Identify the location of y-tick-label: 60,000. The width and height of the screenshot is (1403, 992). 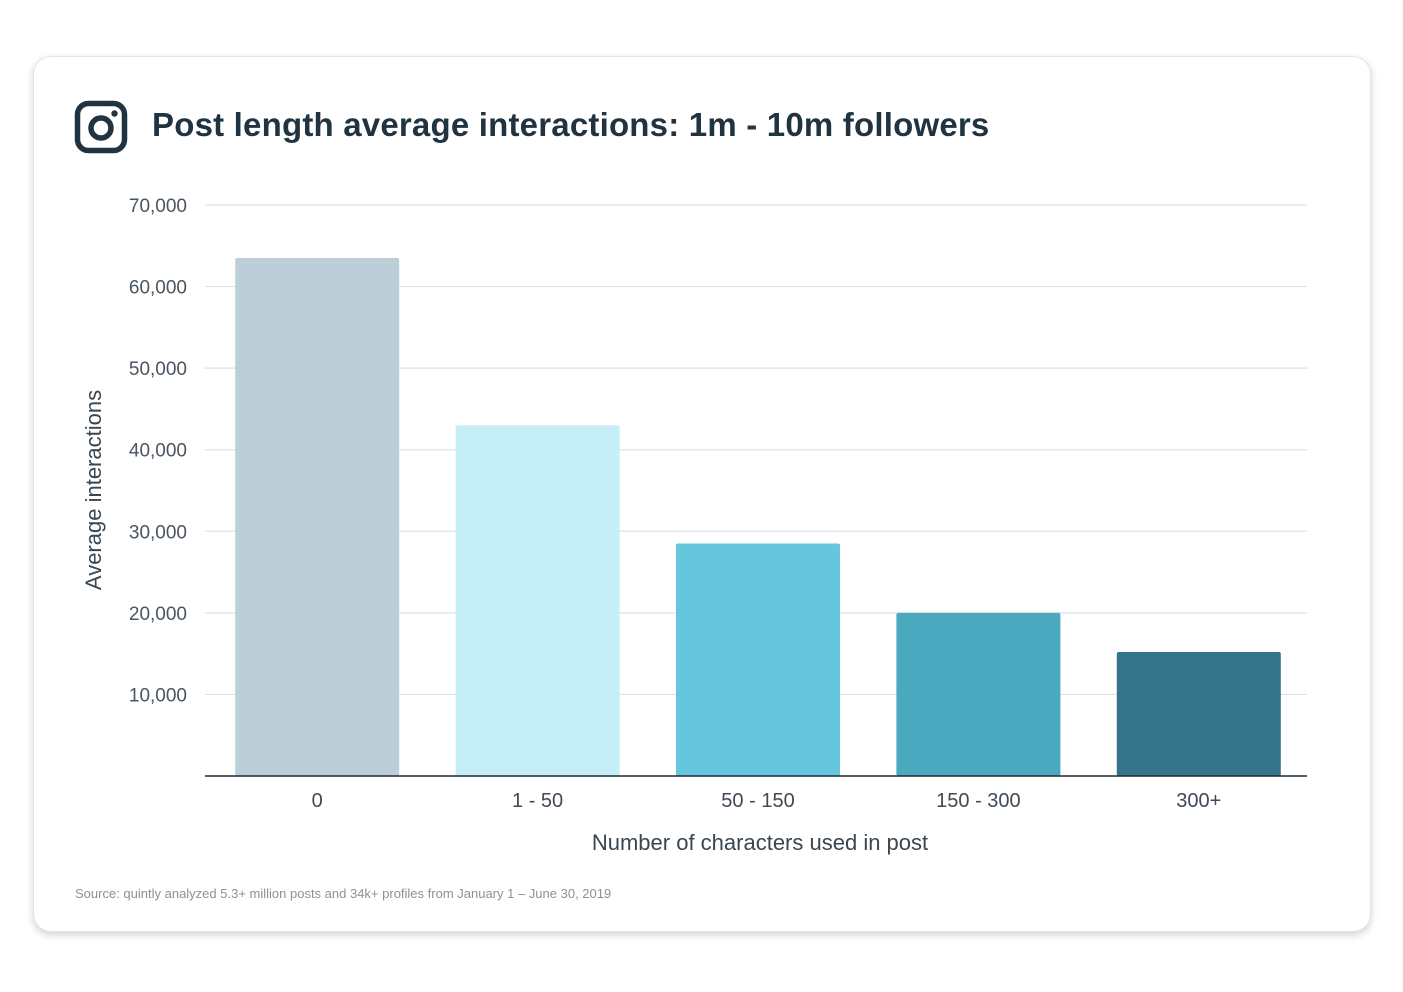
(158, 288).